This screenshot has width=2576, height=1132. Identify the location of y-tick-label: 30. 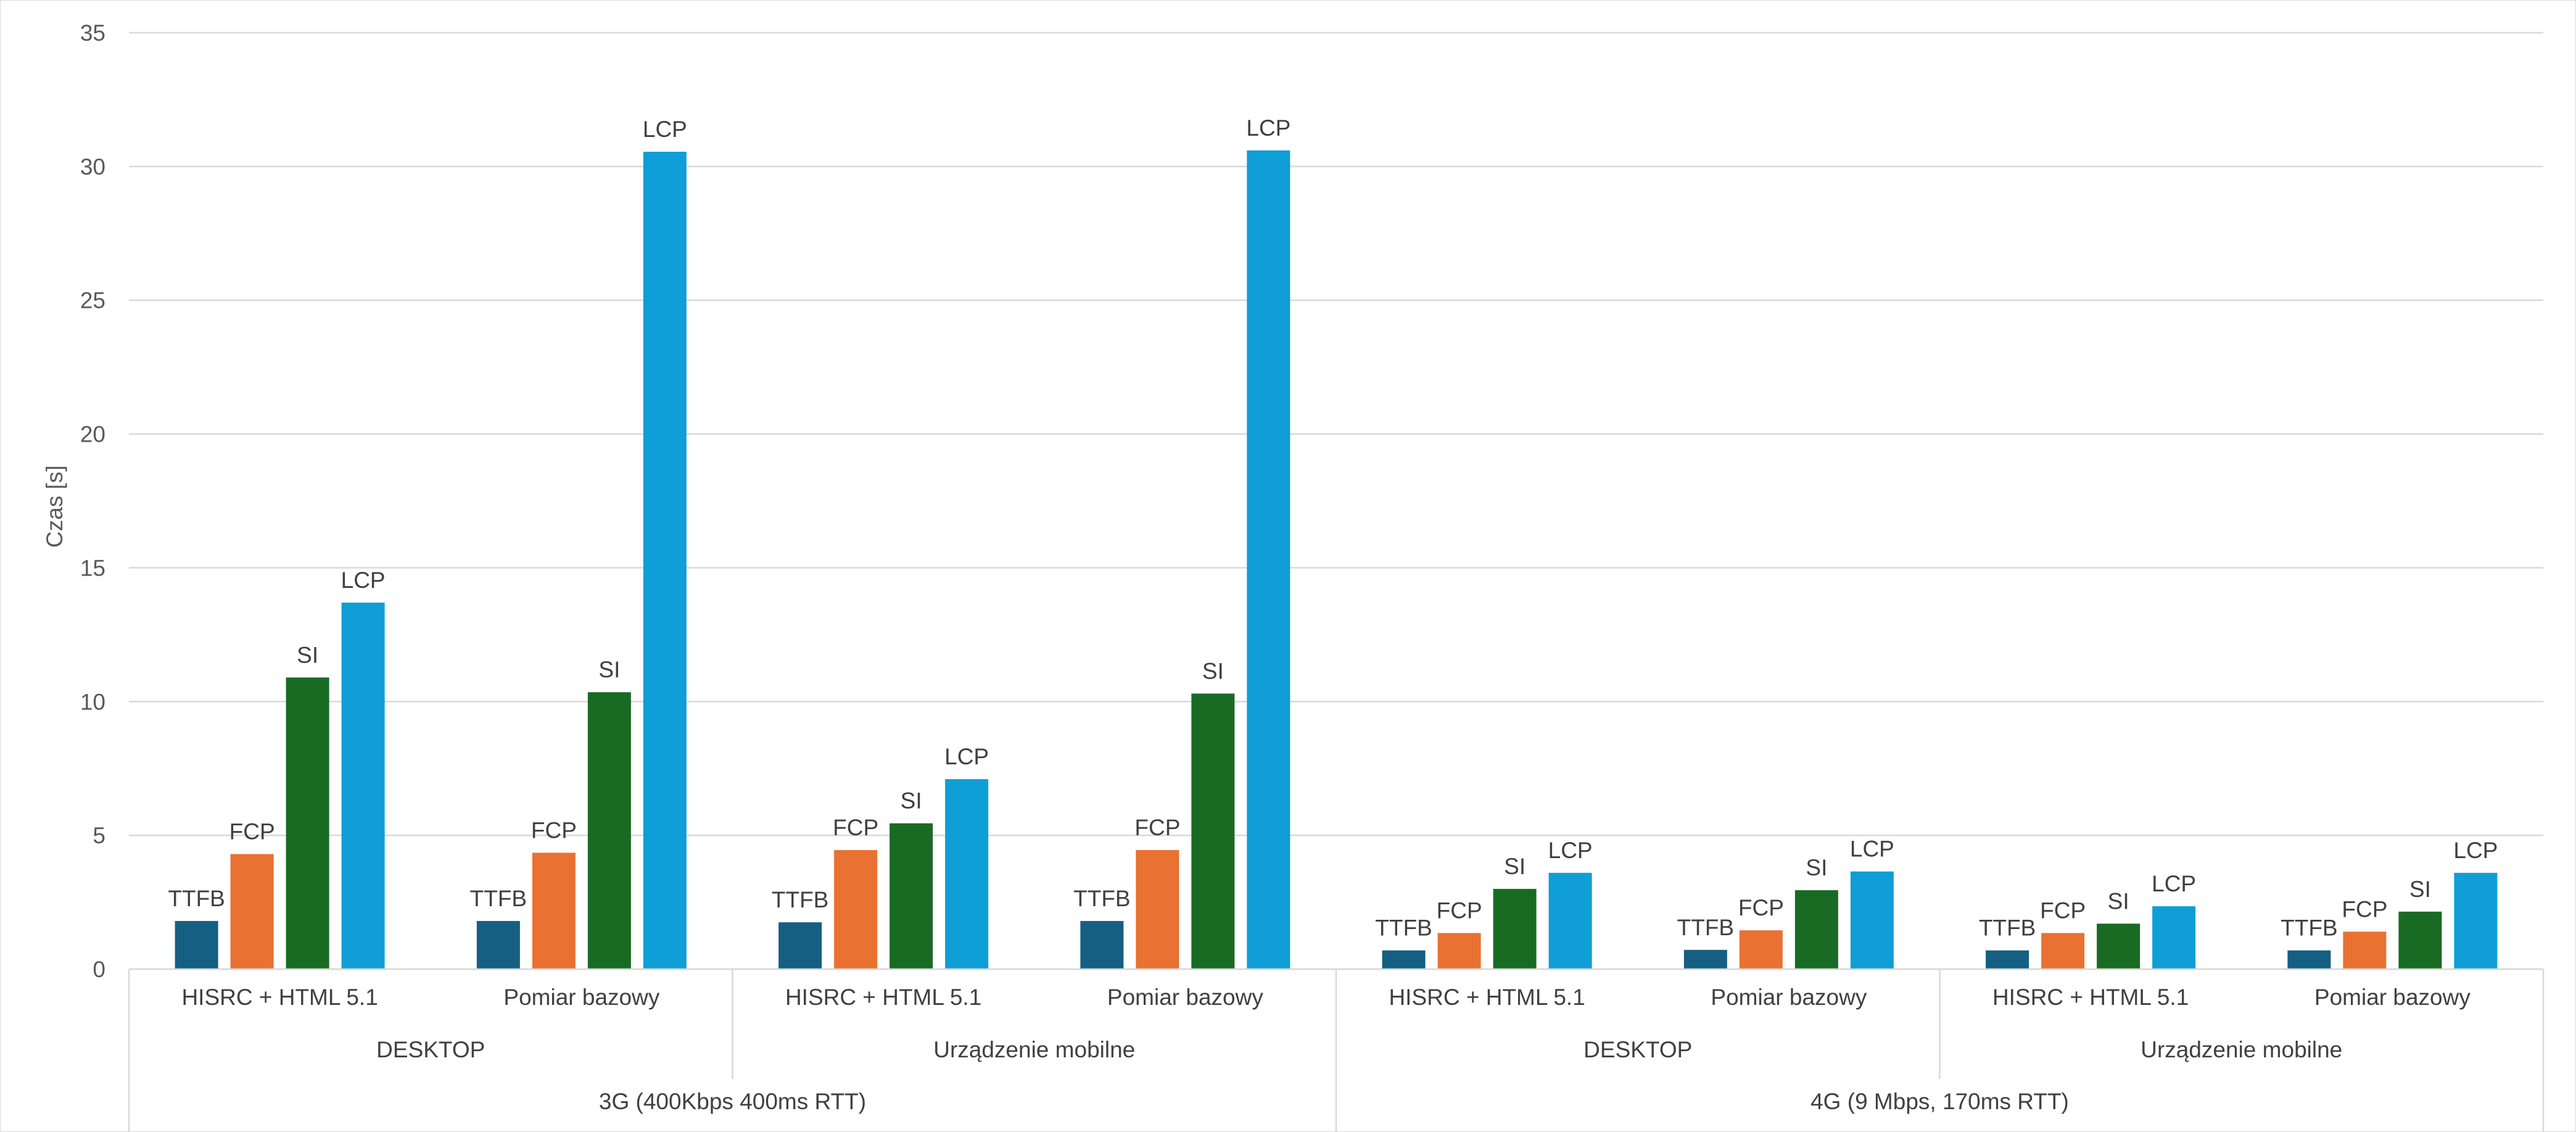
(92, 167).